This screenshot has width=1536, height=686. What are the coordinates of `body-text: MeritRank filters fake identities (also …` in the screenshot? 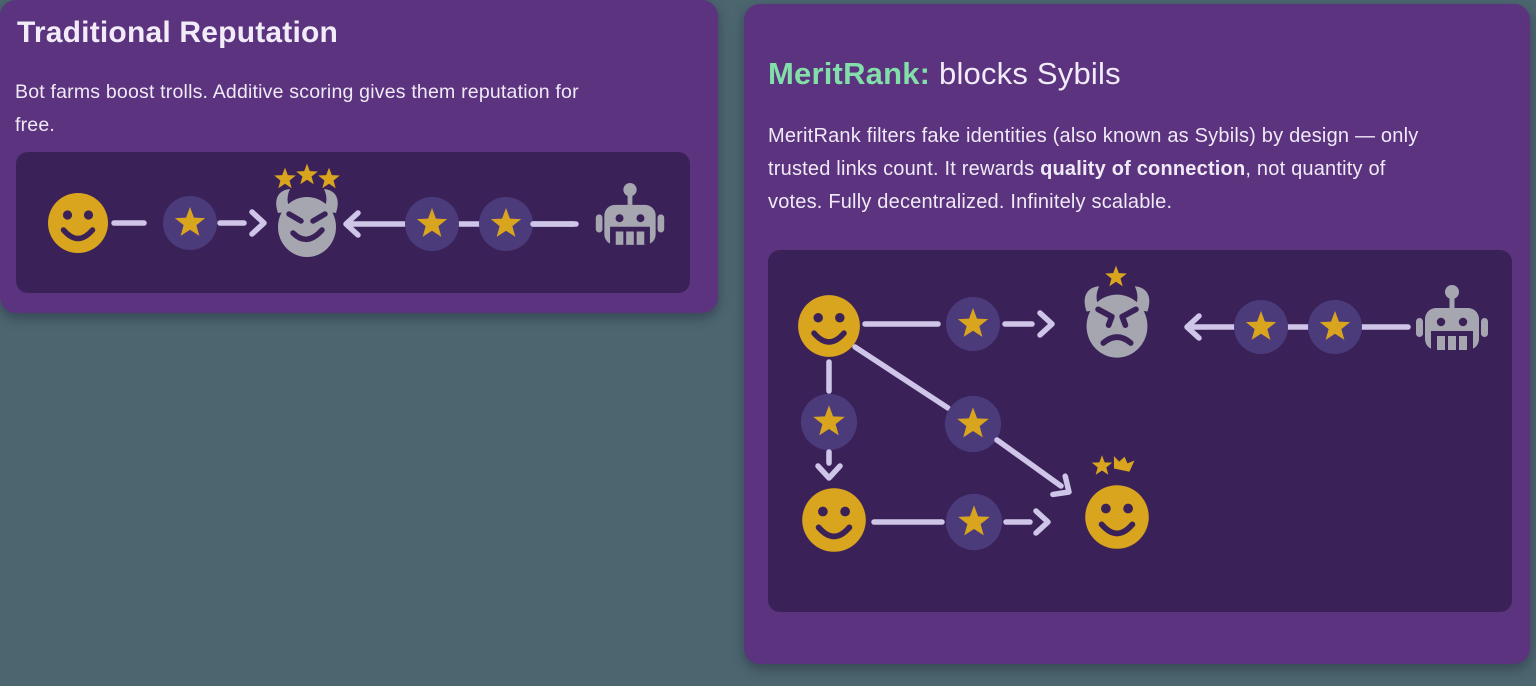 It's located at (1093, 152).